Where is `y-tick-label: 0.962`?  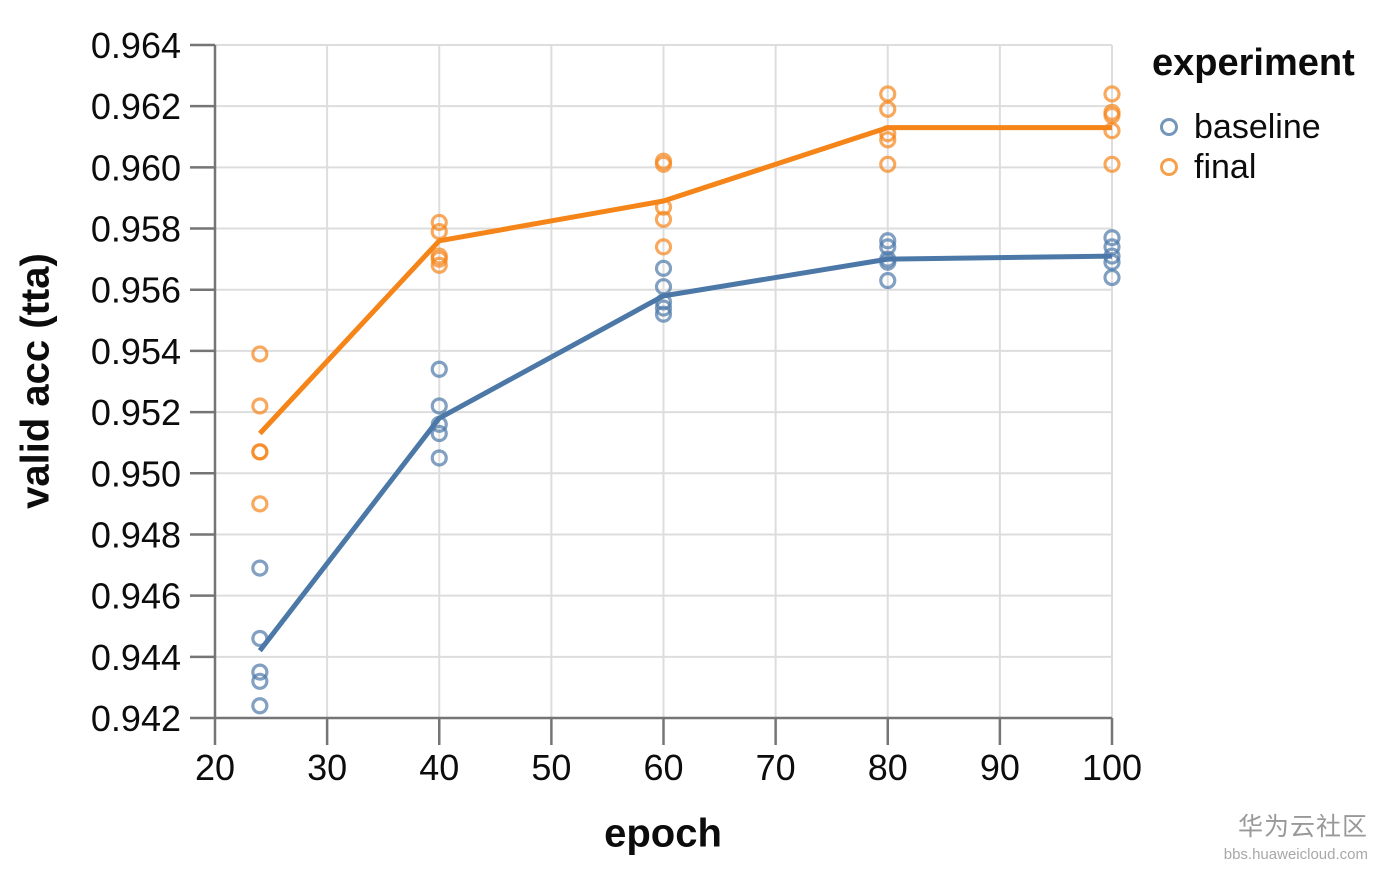
y-tick-label: 0.962 is located at coordinates (136, 106).